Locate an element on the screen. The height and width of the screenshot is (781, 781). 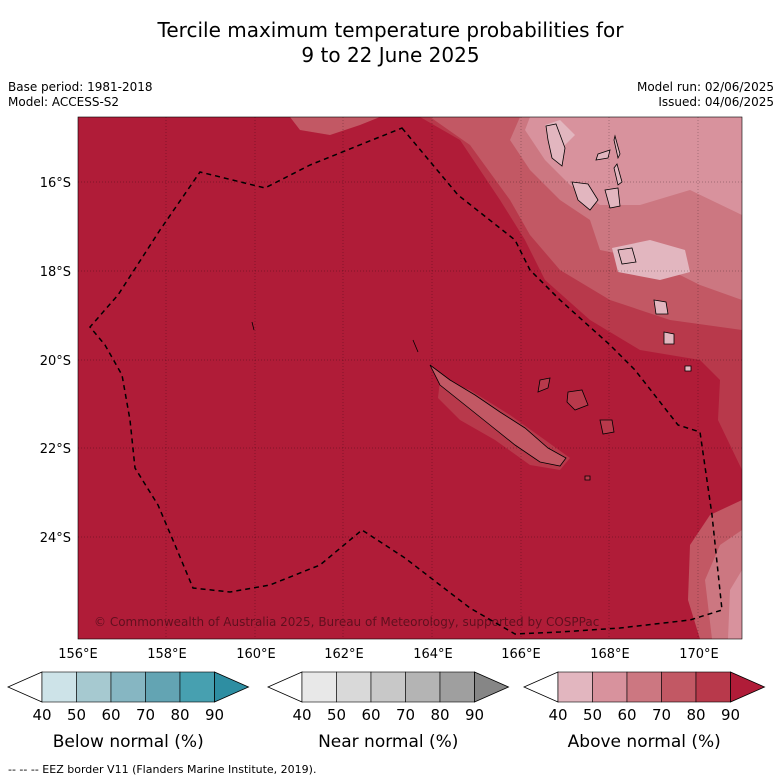
lon-label: 164°E is located at coordinates (433, 653).